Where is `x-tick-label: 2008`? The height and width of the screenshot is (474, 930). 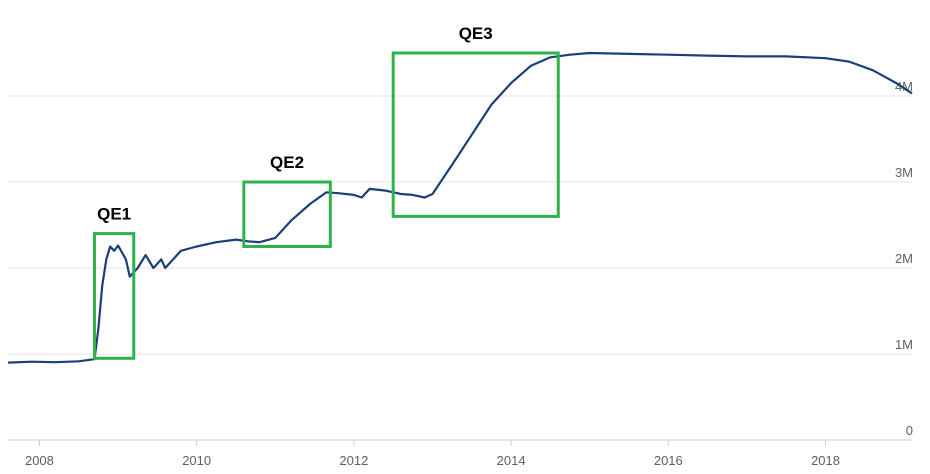
x-tick-label: 2008 is located at coordinates (39, 460).